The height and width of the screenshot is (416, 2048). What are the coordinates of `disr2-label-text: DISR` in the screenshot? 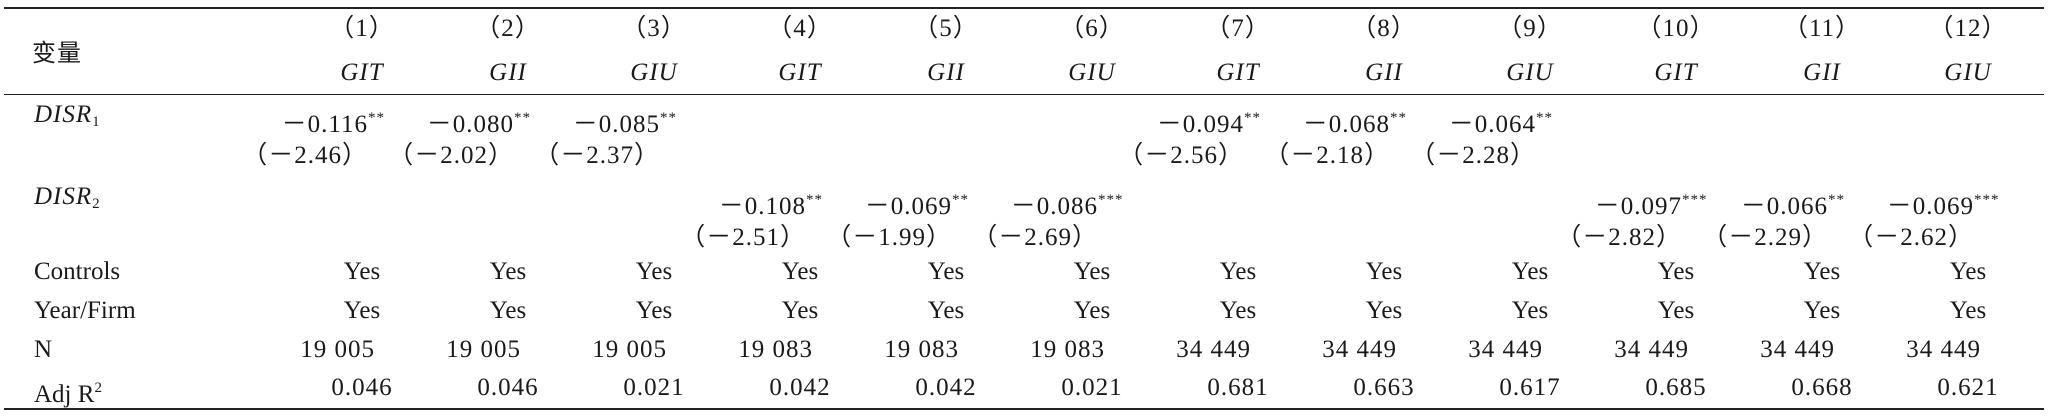 It's located at (63, 196).